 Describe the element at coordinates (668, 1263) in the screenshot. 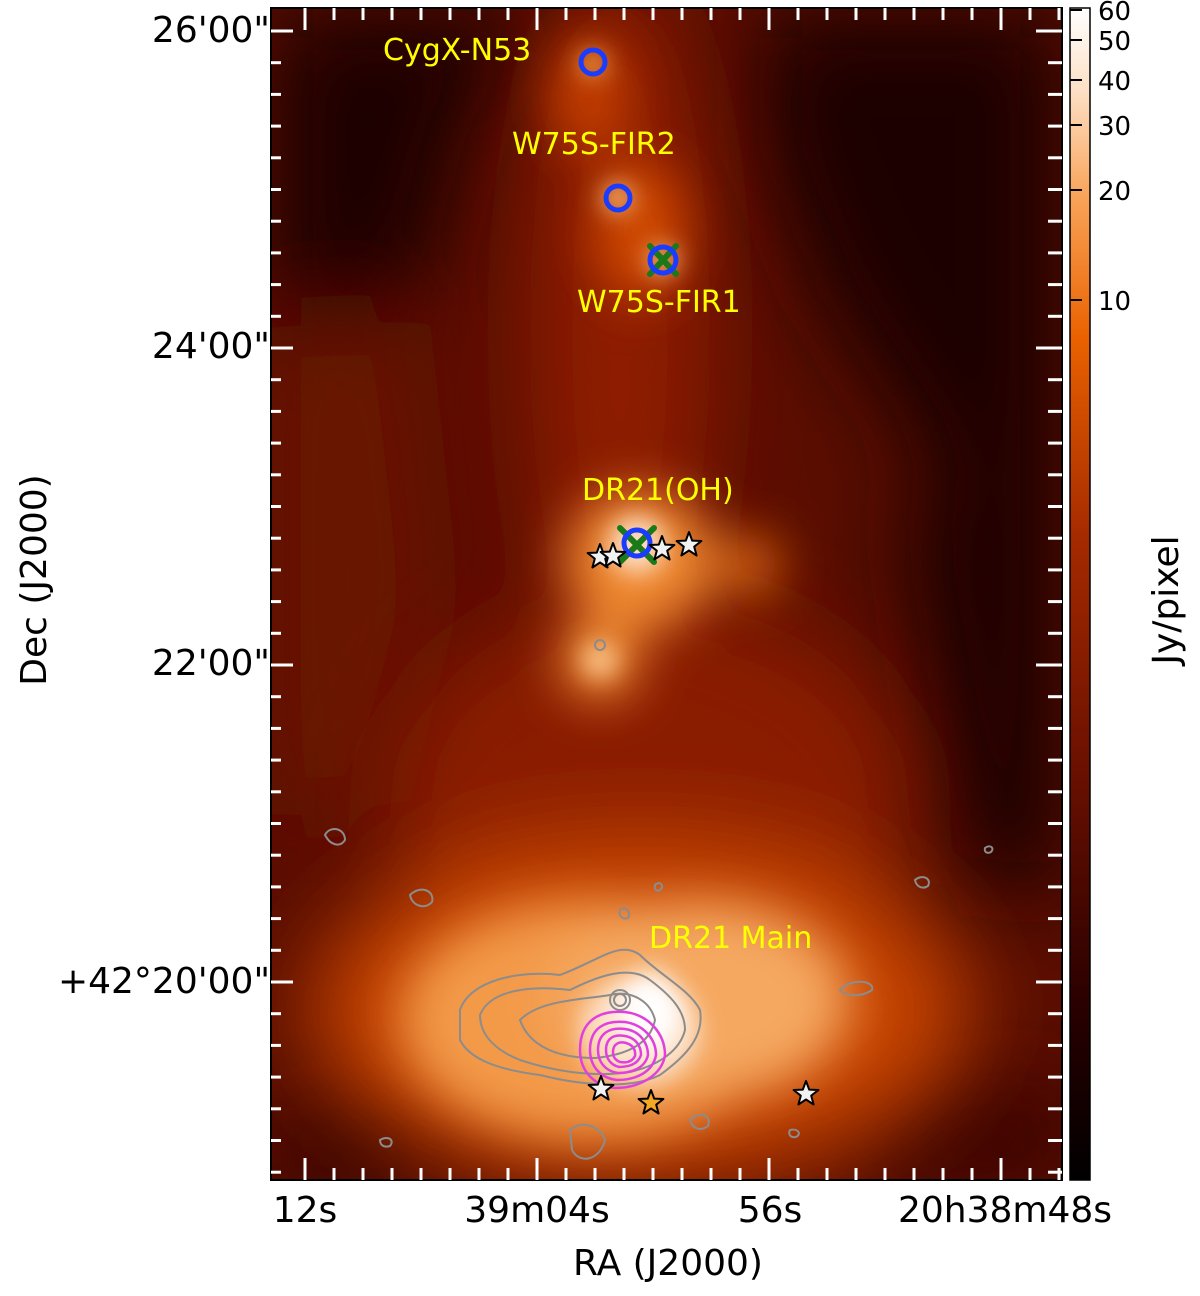

I see `x-axis-title: RA (J2000)` at that location.